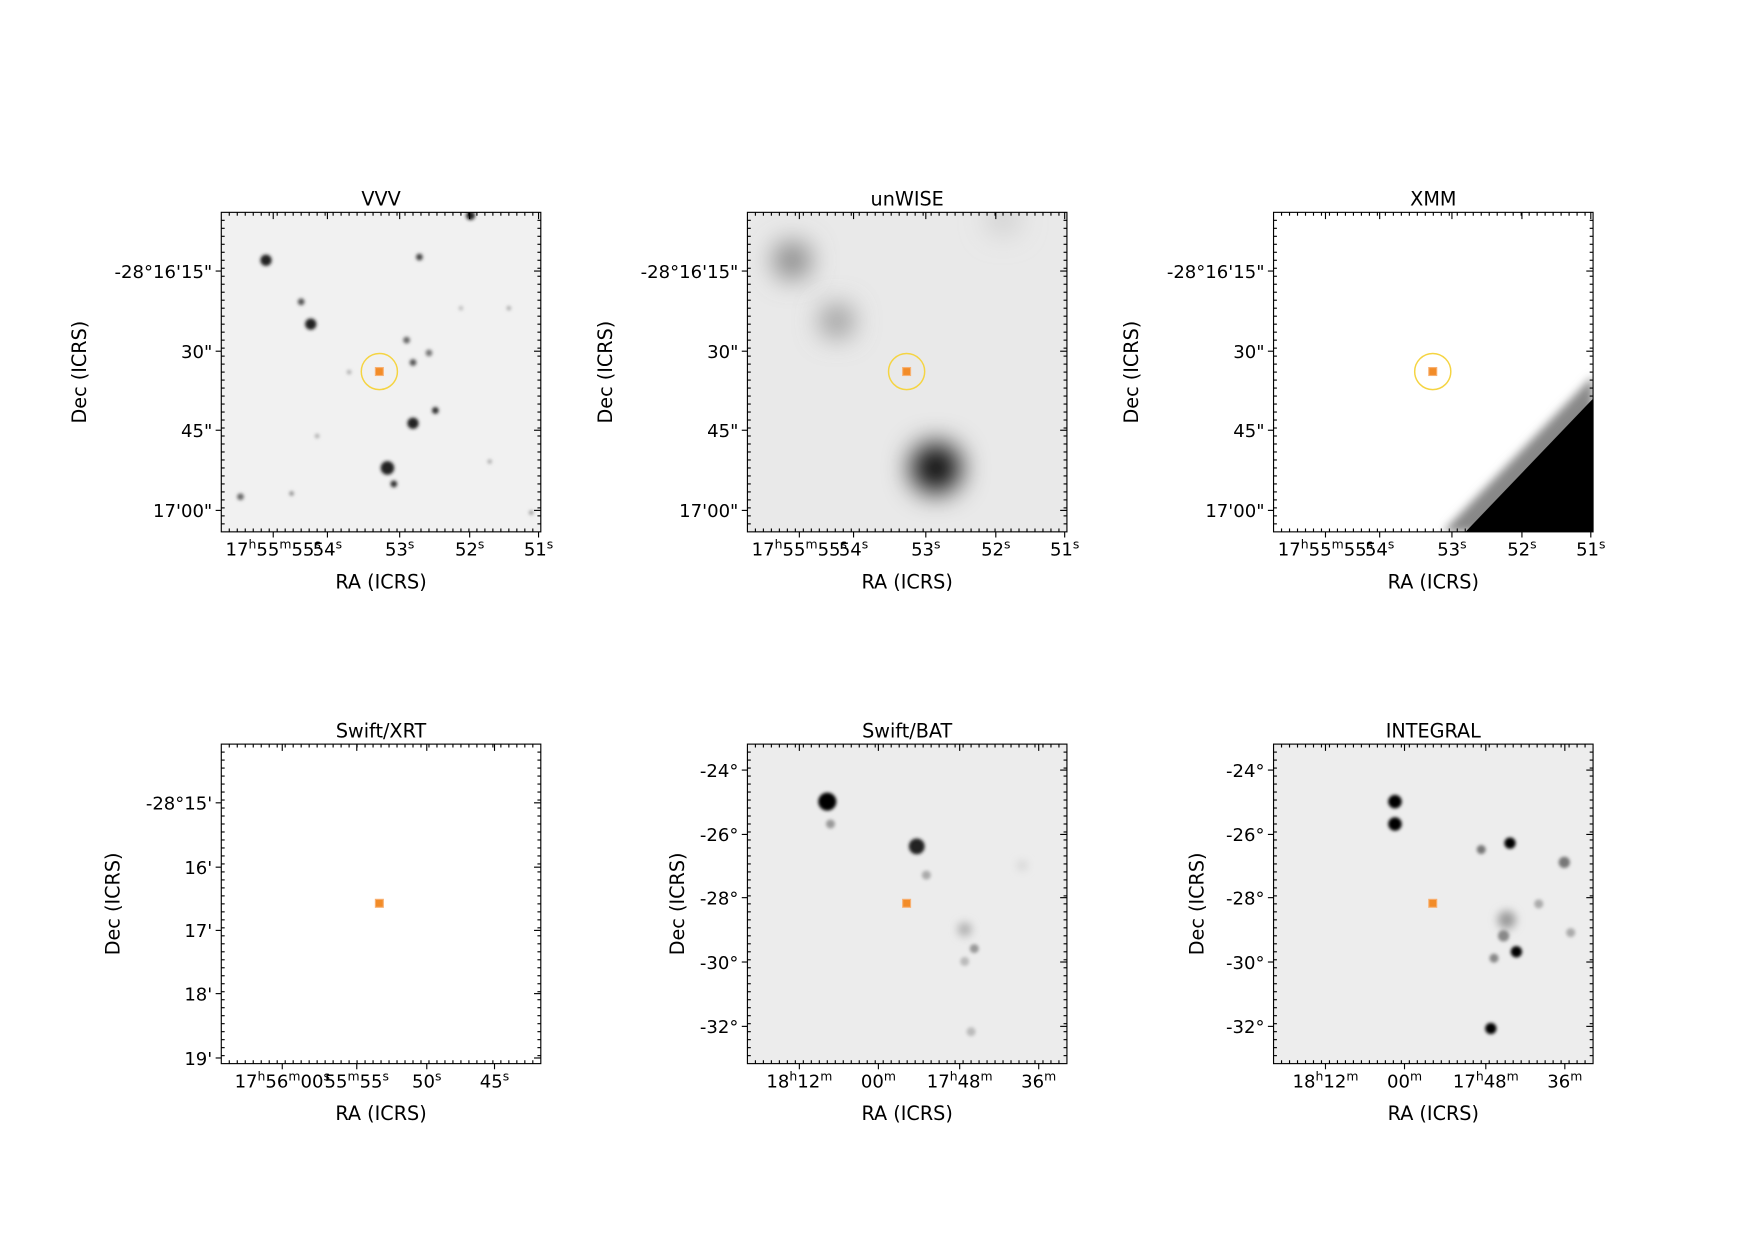 Image resolution: width=1750 pixels, height=1250 pixels. Describe the element at coordinates (719, 898) in the screenshot. I see `y-tick-label: -28°` at that location.